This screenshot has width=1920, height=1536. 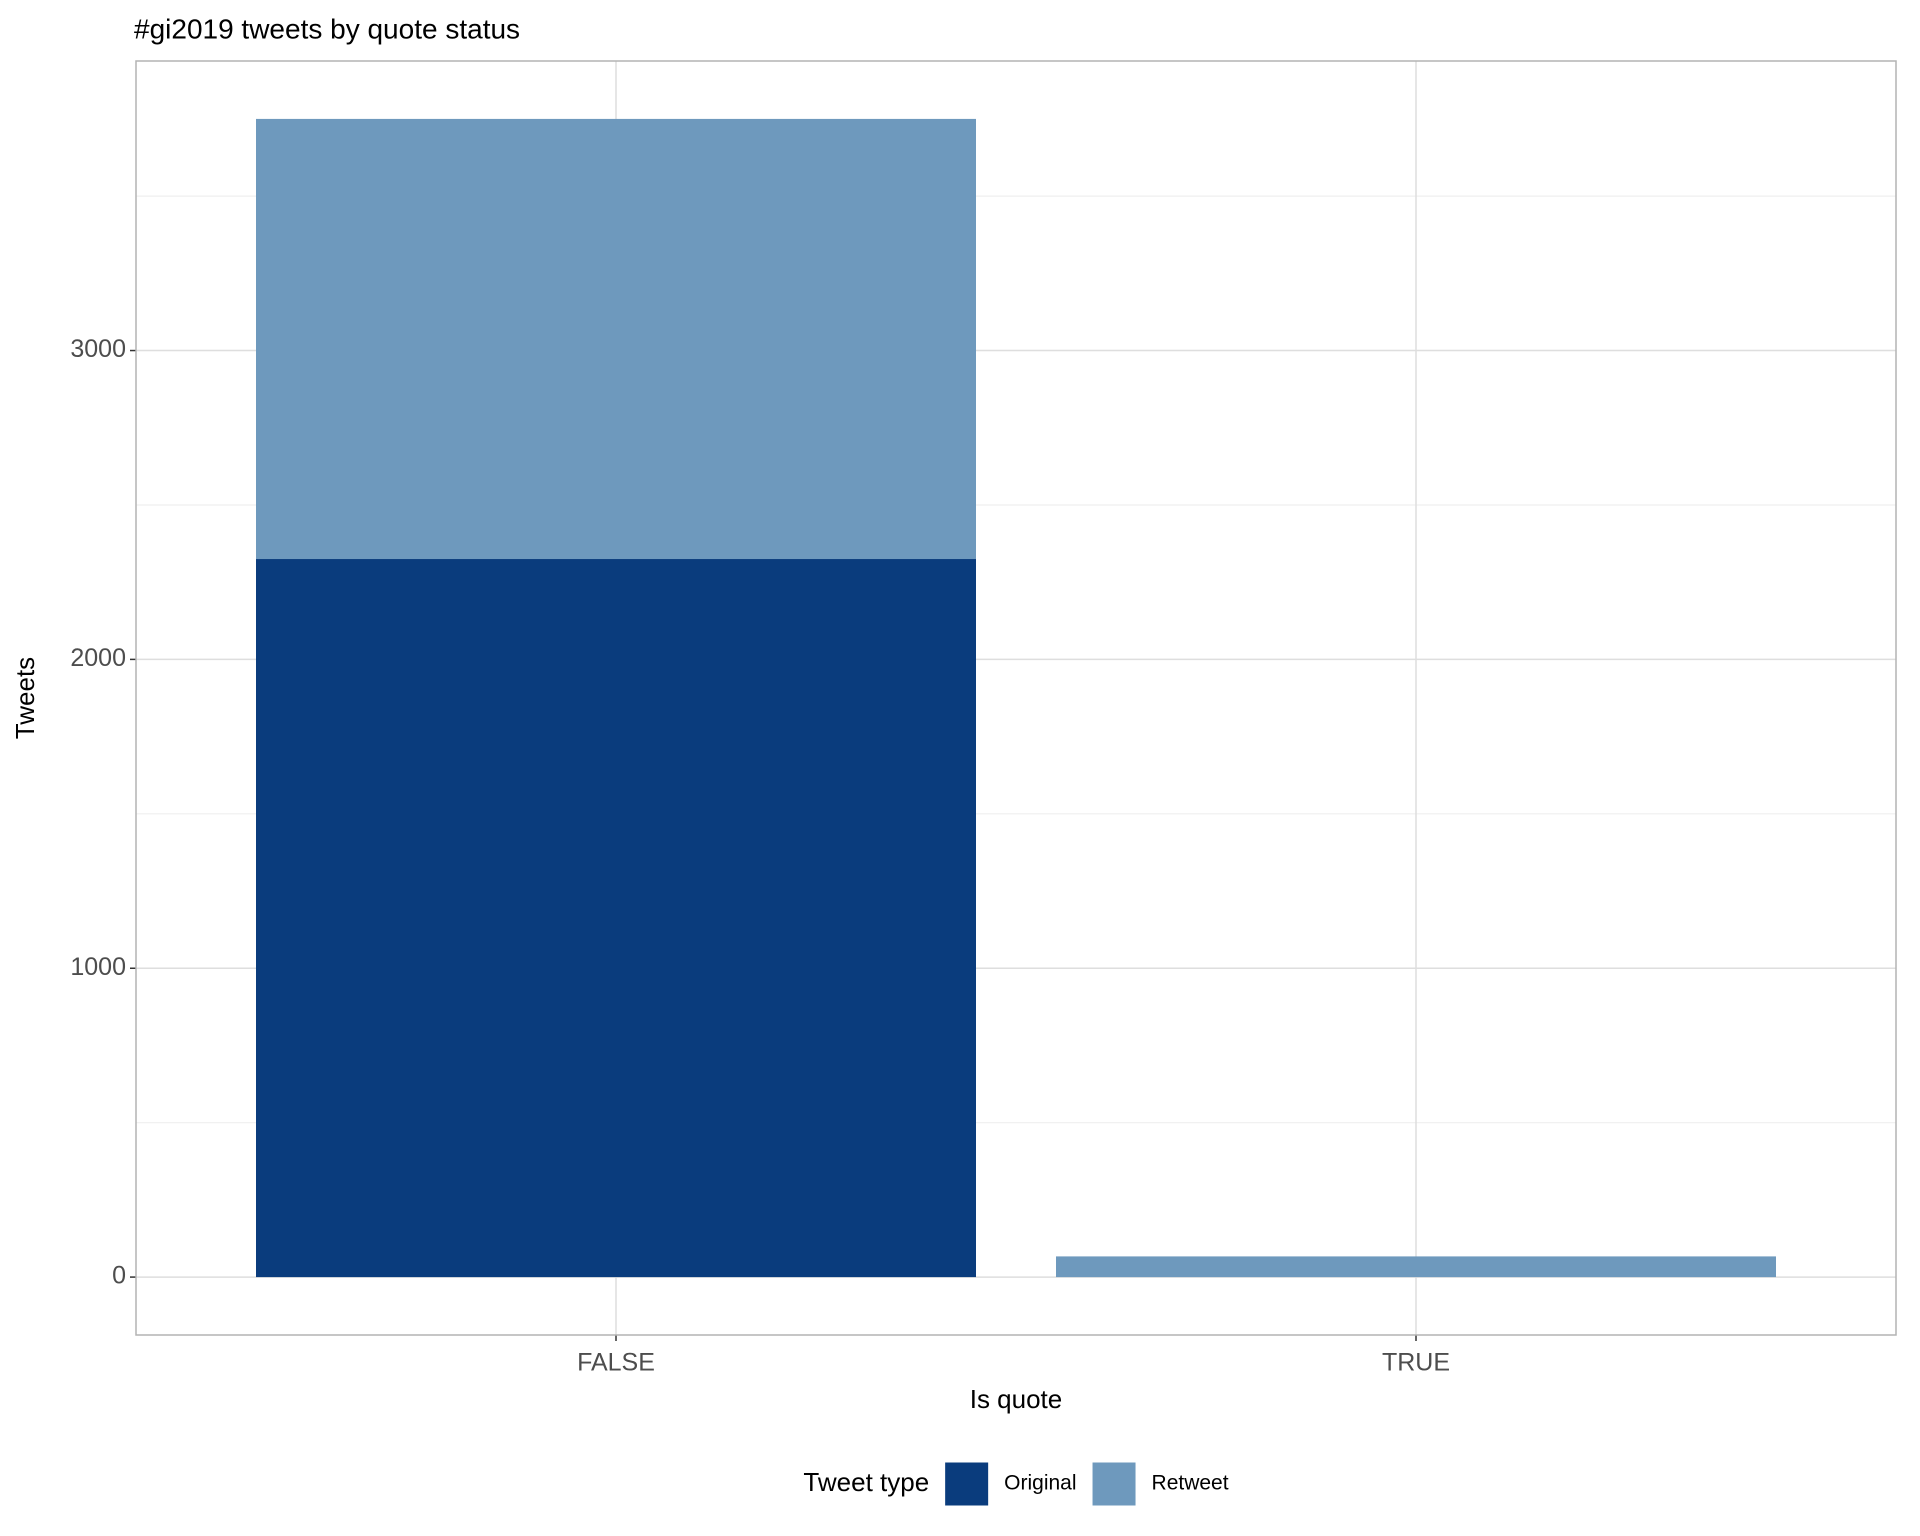 I want to click on x-tick-label: FALSE, so click(x=616, y=1363).